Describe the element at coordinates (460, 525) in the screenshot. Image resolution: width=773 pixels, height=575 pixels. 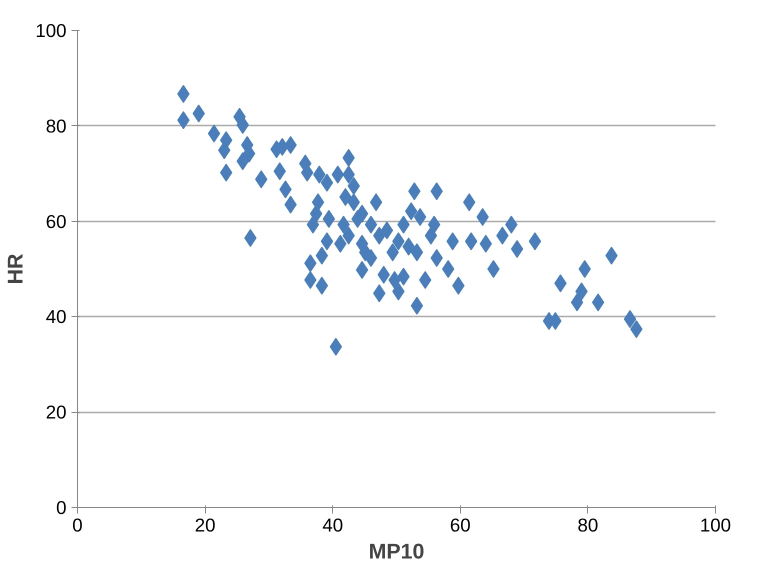
I see `x-tick-label: 60` at that location.